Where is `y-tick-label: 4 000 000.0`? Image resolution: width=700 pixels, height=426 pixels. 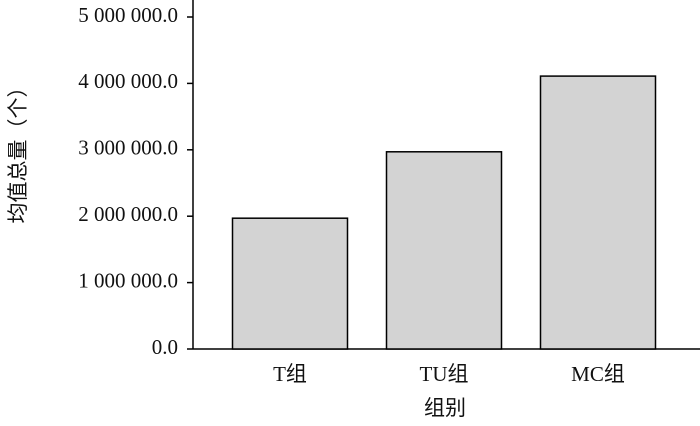 y-tick-label: 4 000 000.0 is located at coordinates (128, 81).